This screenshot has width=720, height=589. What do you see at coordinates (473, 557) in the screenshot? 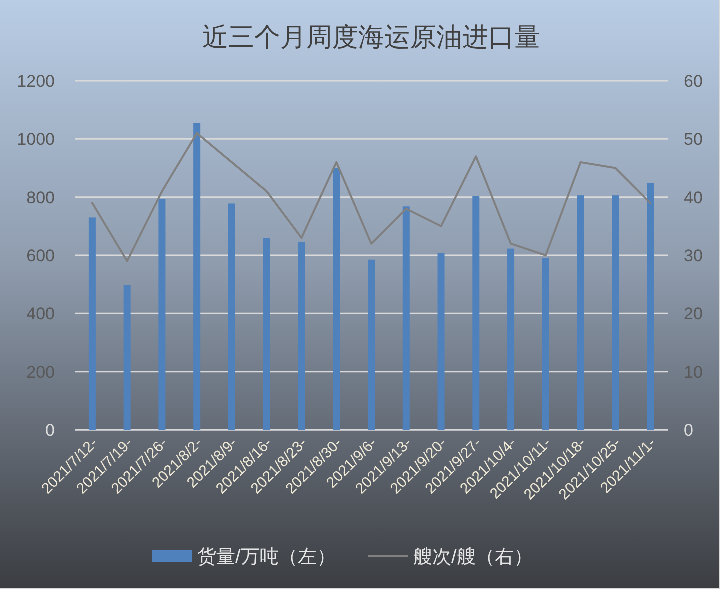
I see `legend-label: 艘次/艘（右）` at bounding box center [473, 557].